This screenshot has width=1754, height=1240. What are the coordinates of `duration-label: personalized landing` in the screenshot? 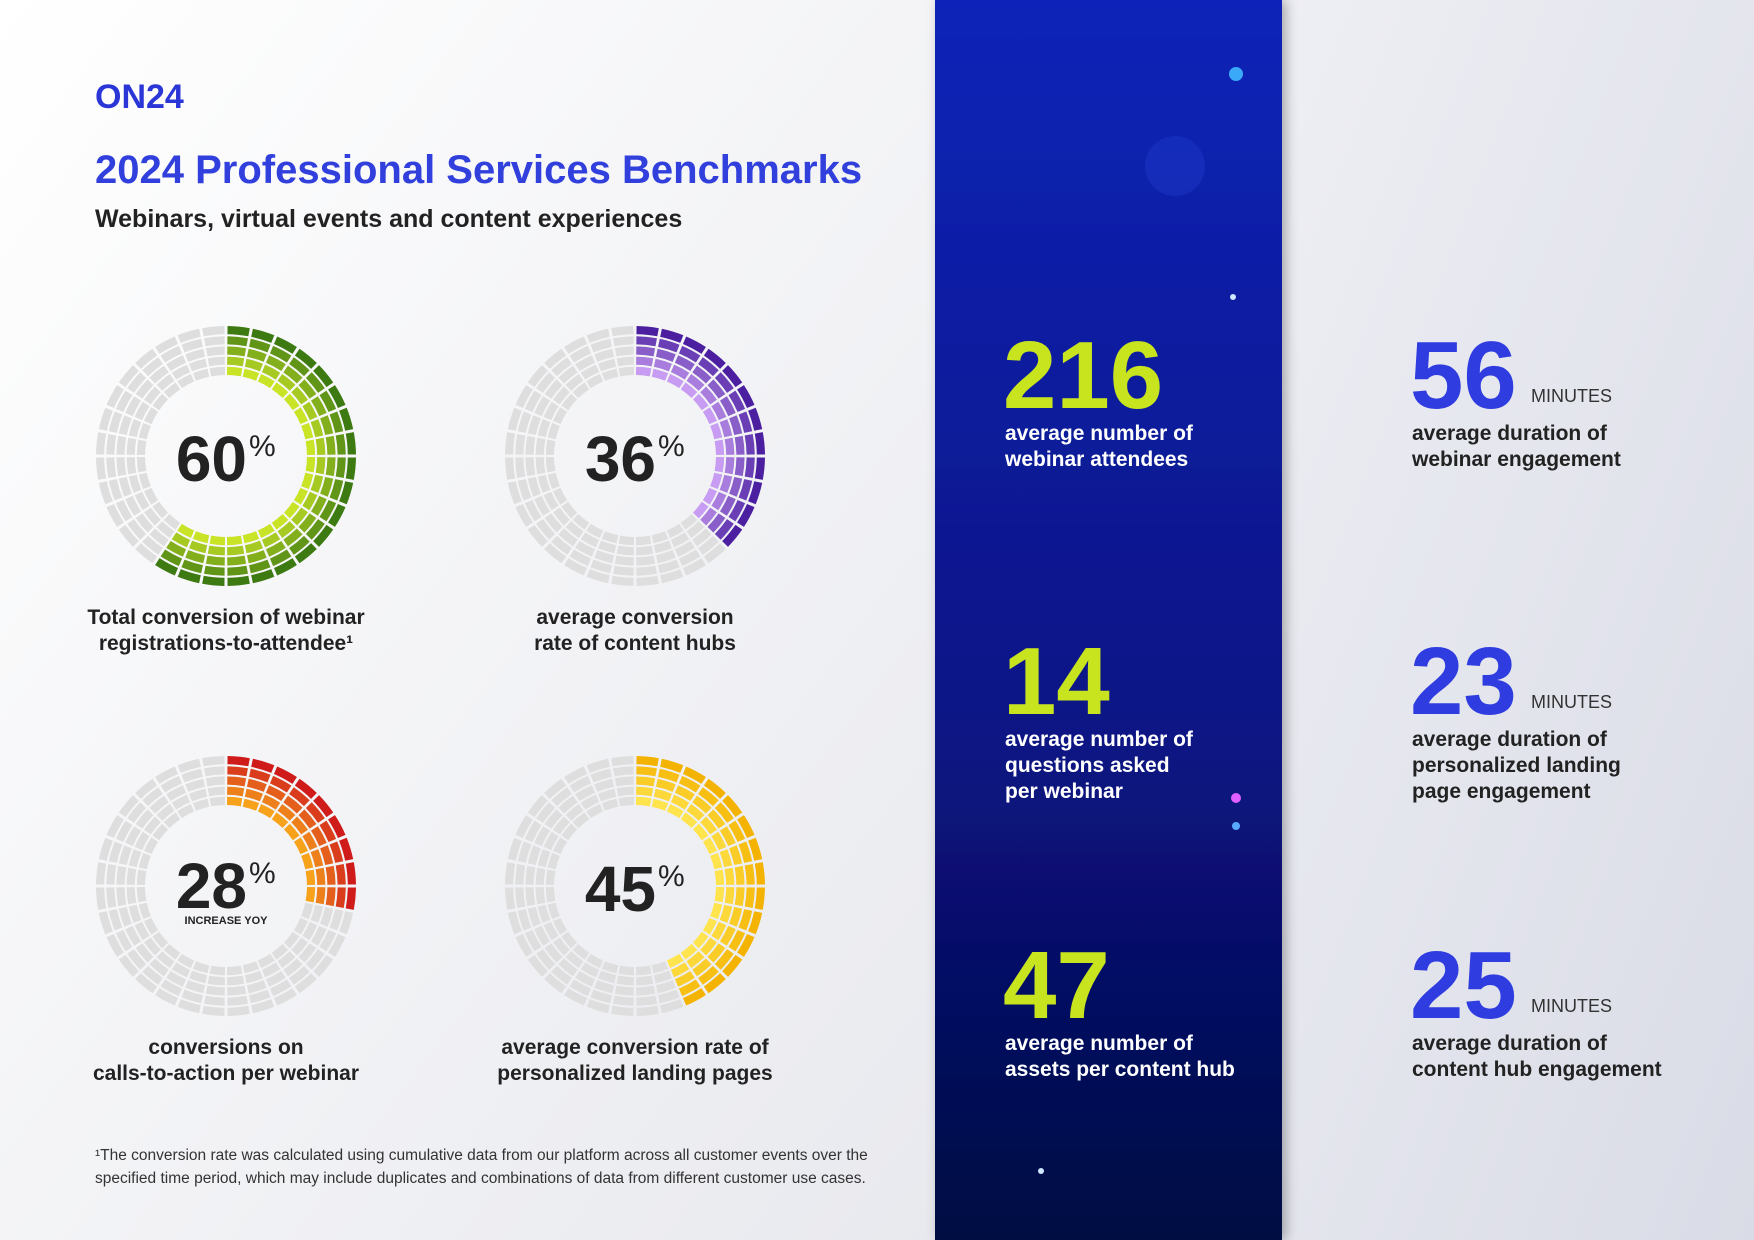 It's located at (1516, 765).